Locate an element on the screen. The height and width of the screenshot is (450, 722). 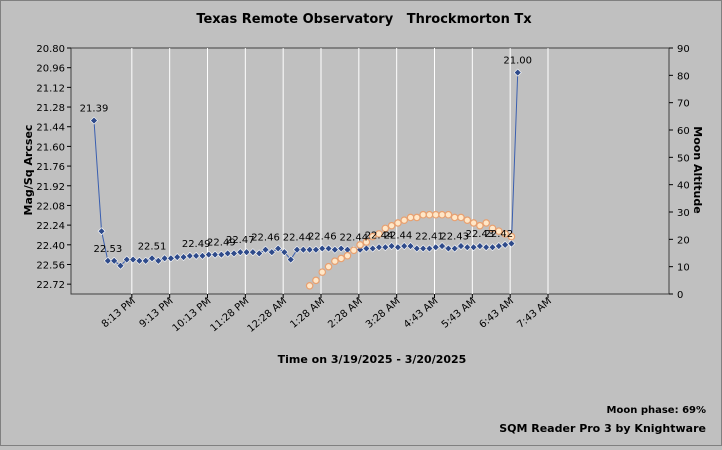
sqm-data-label: 21.39 is located at coordinates (94, 109).